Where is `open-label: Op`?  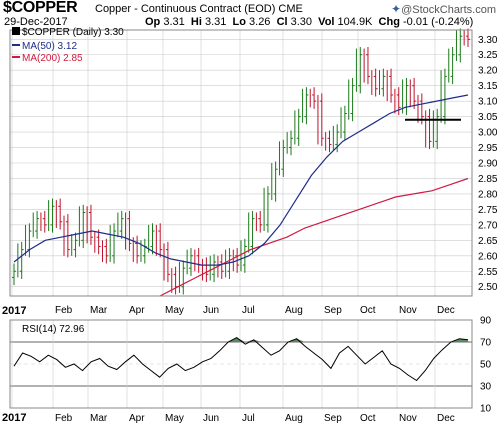 open-label: Op is located at coordinates (153, 22).